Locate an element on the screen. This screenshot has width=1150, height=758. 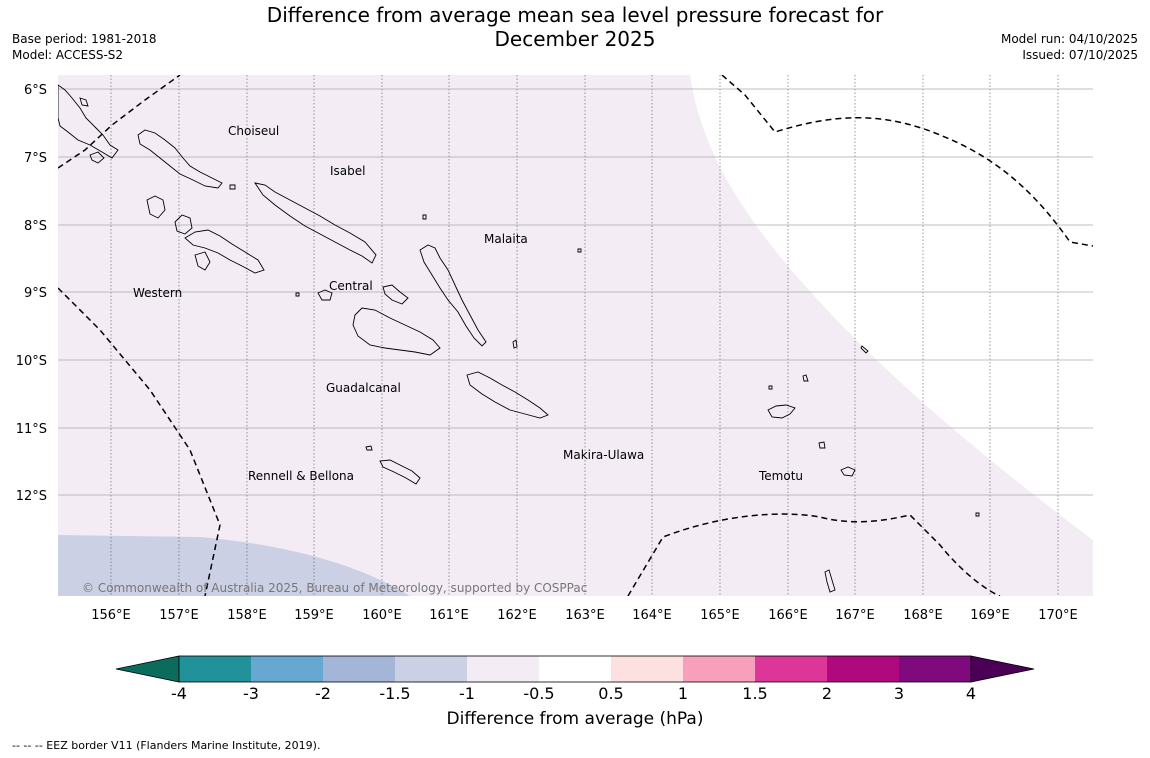
guadalcanal-coast is located at coordinates (396, 331).